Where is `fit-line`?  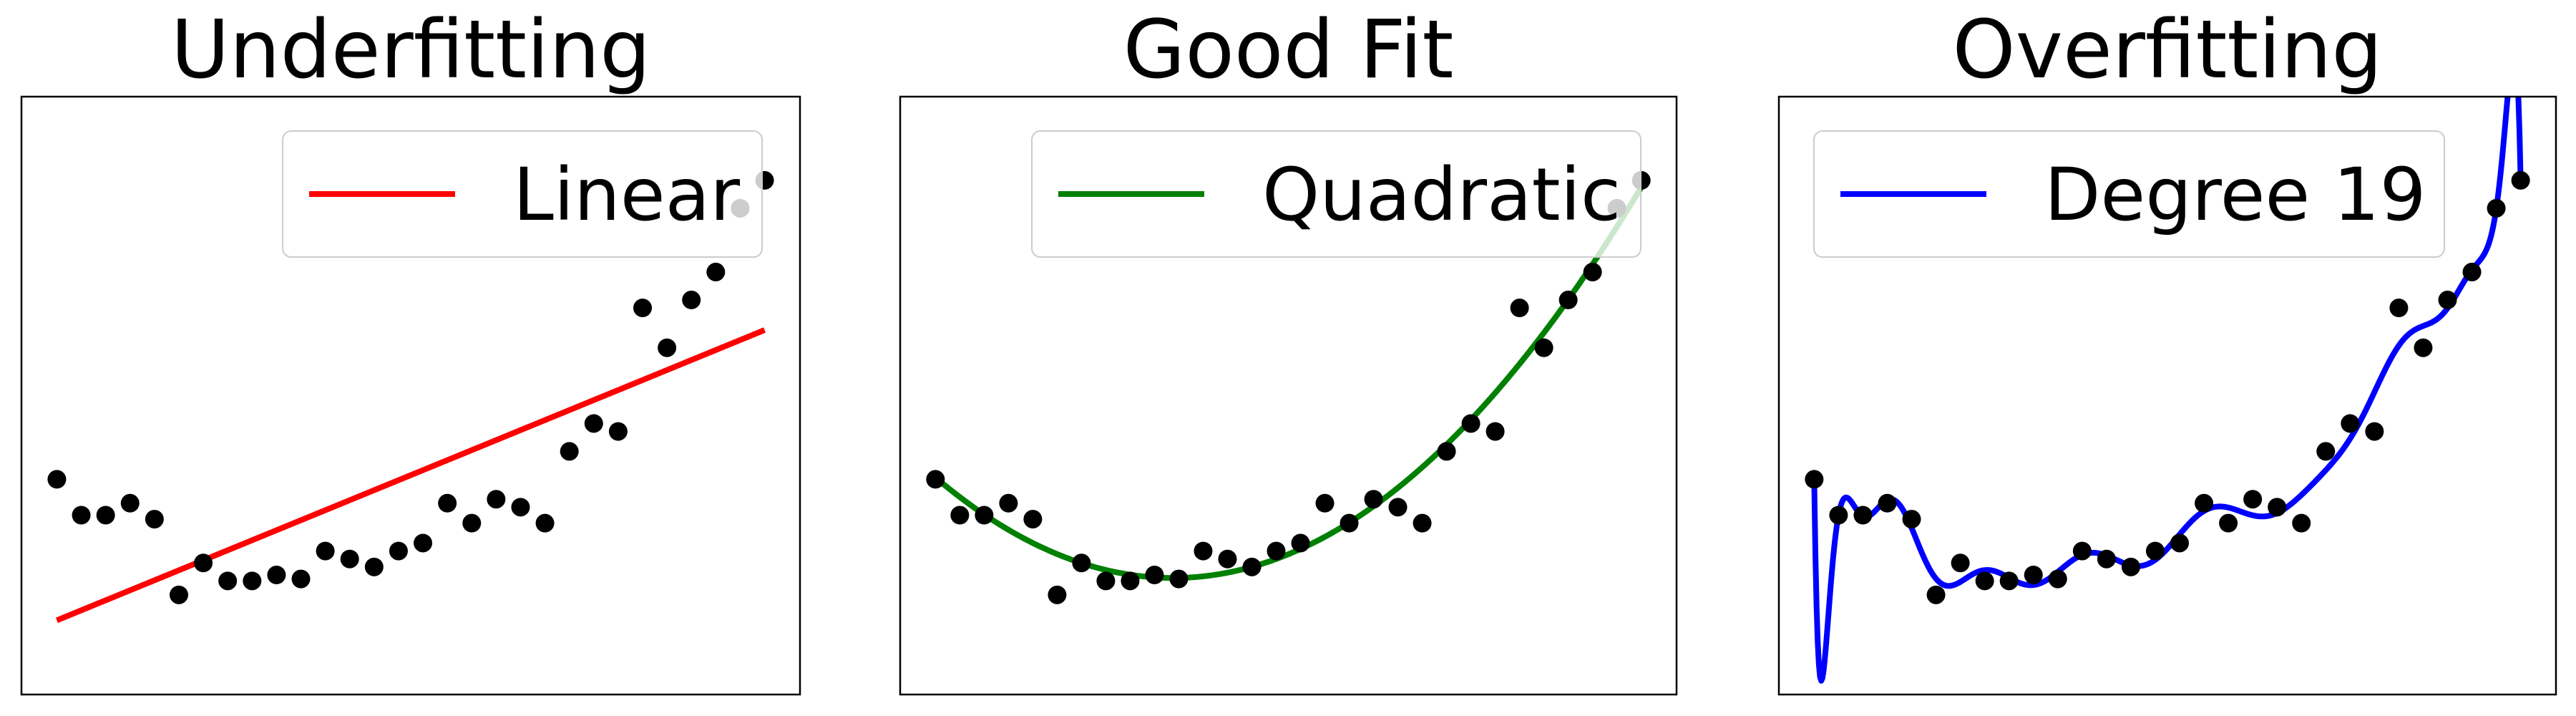
fit-line is located at coordinates (410, 475).